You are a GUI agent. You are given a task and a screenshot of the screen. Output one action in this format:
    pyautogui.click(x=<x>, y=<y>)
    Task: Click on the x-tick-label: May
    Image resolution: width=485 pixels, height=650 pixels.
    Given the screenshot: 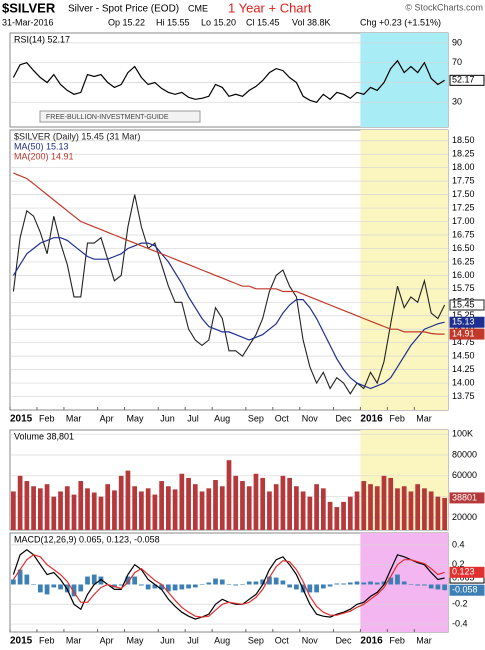 What is the action you would take?
    pyautogui.click(x=136, y=640)
    